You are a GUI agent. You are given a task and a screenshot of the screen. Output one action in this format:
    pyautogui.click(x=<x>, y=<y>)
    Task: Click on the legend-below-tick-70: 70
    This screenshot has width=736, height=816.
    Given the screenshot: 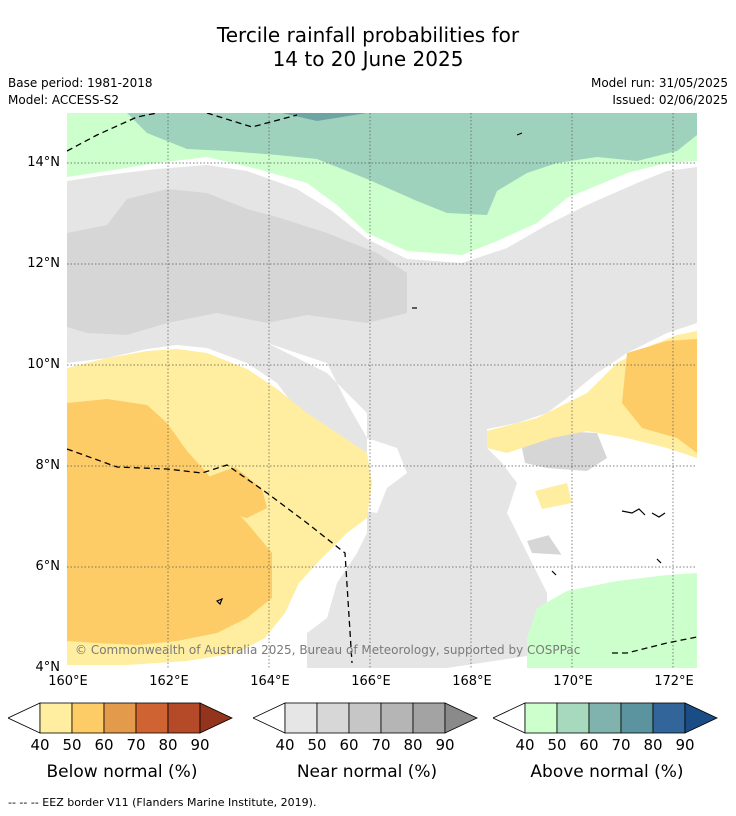 What is the action you would take?
    pyautogui.click(x=136, y=745)
    